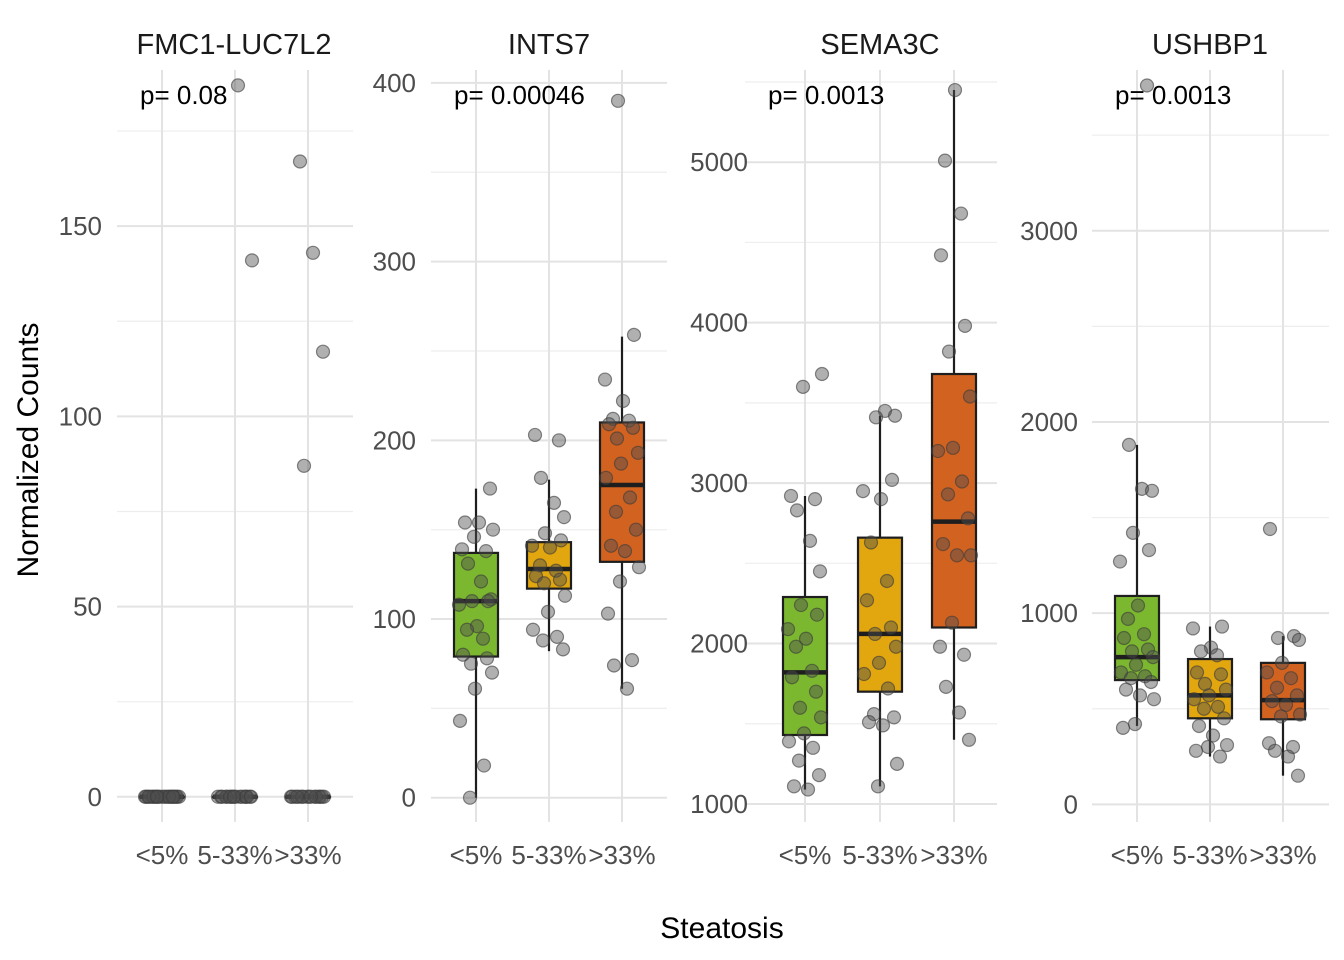  I want to click on x-axis-title: Steatosis, so click(721, 928).